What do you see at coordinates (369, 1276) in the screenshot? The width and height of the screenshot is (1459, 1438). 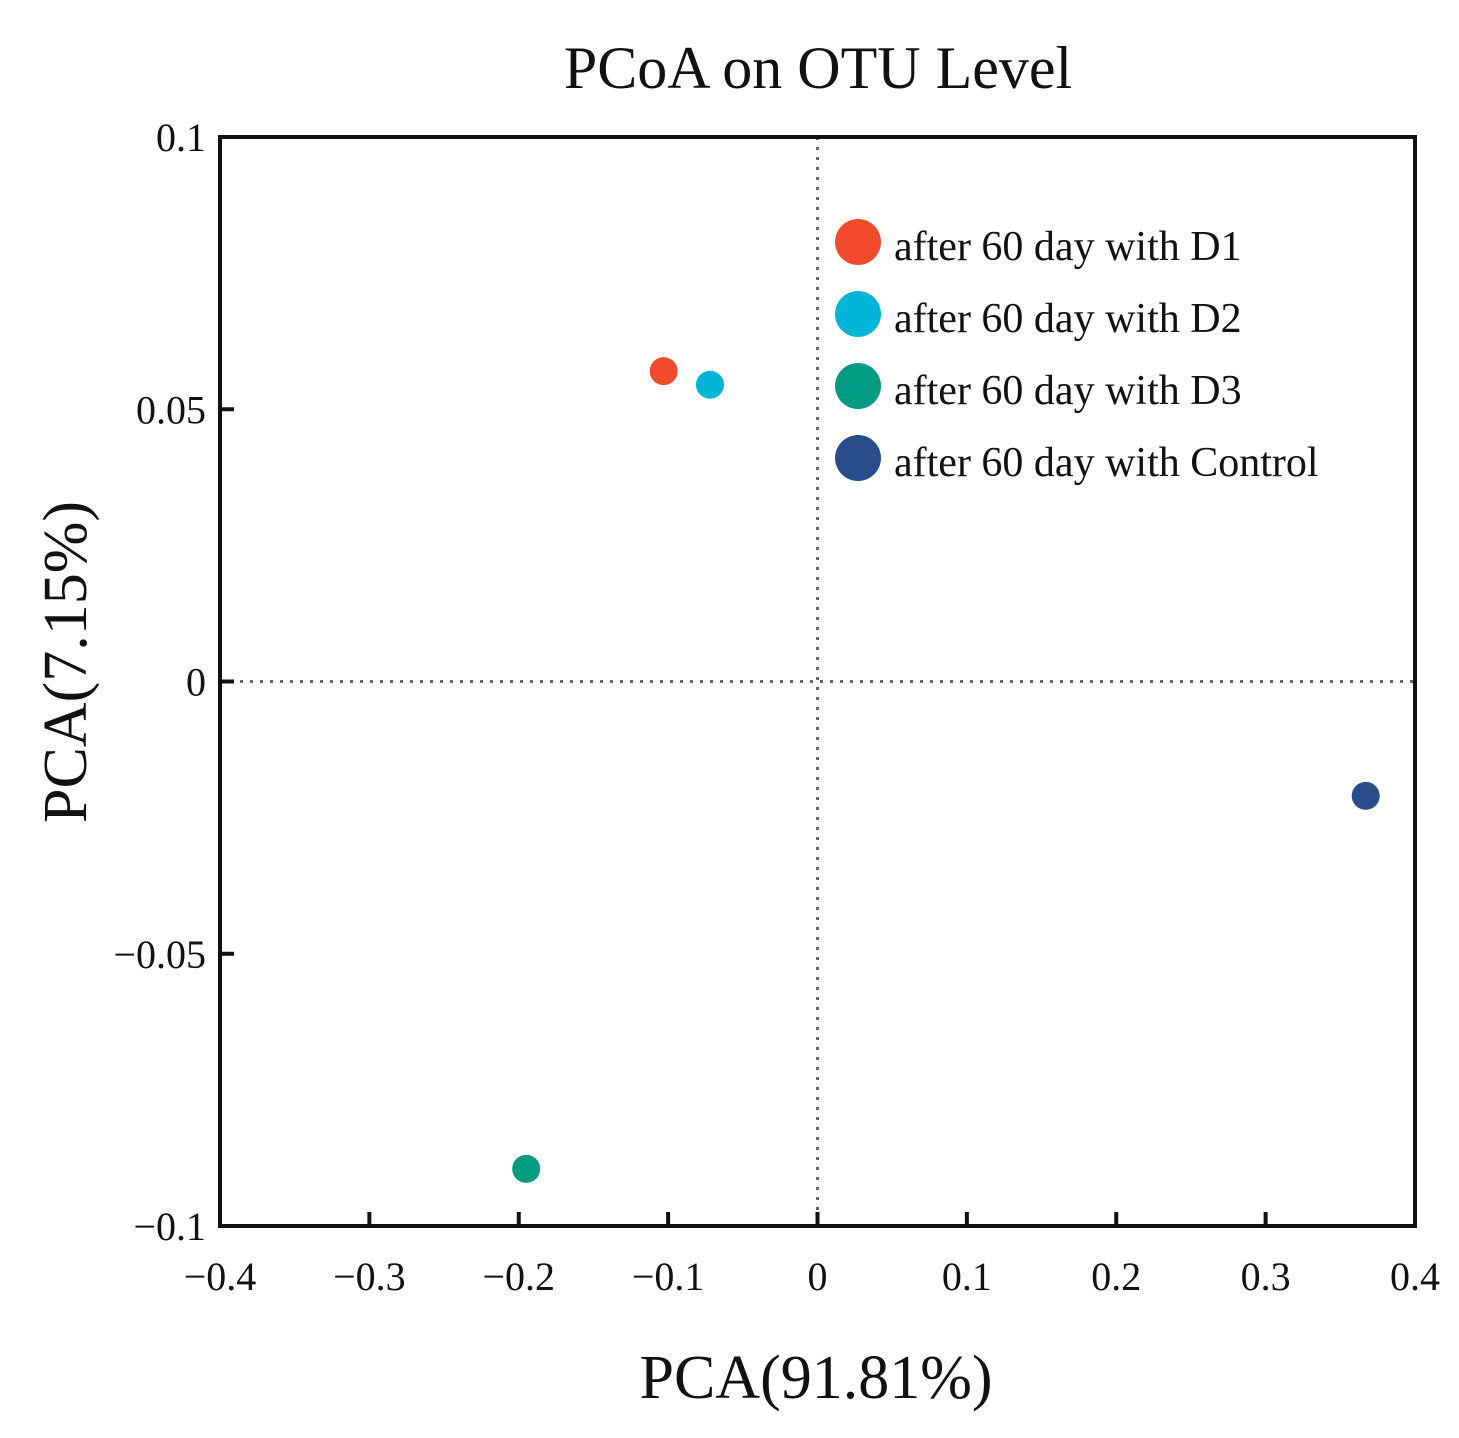 I see `x-tick-label: −0.3` at bounding box center [369, 1276].